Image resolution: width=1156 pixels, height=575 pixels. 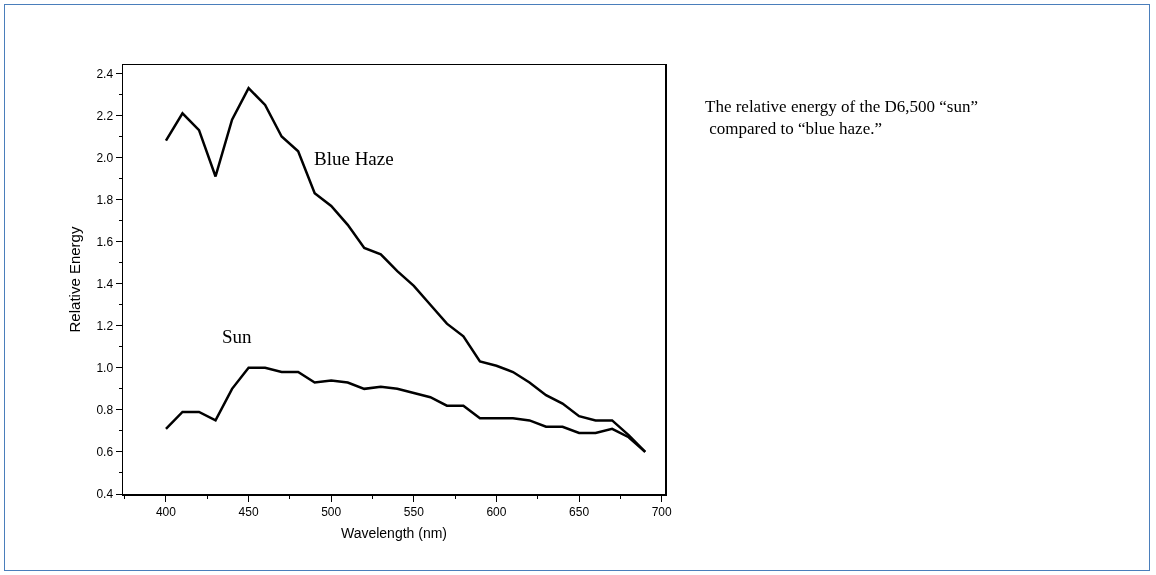 What do you see at coordinates (105, 115) in the screenshot?
I see `y-tick-label: 2.2` at bounding box center [105, 115].